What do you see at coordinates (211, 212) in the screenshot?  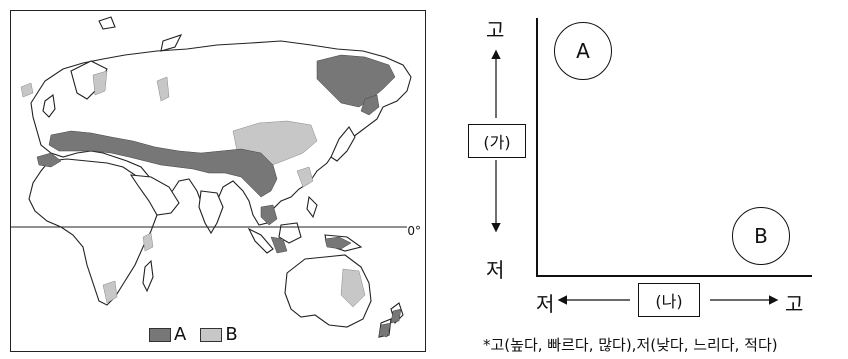 I see `india-landmass` at bounding box center [211, 212].